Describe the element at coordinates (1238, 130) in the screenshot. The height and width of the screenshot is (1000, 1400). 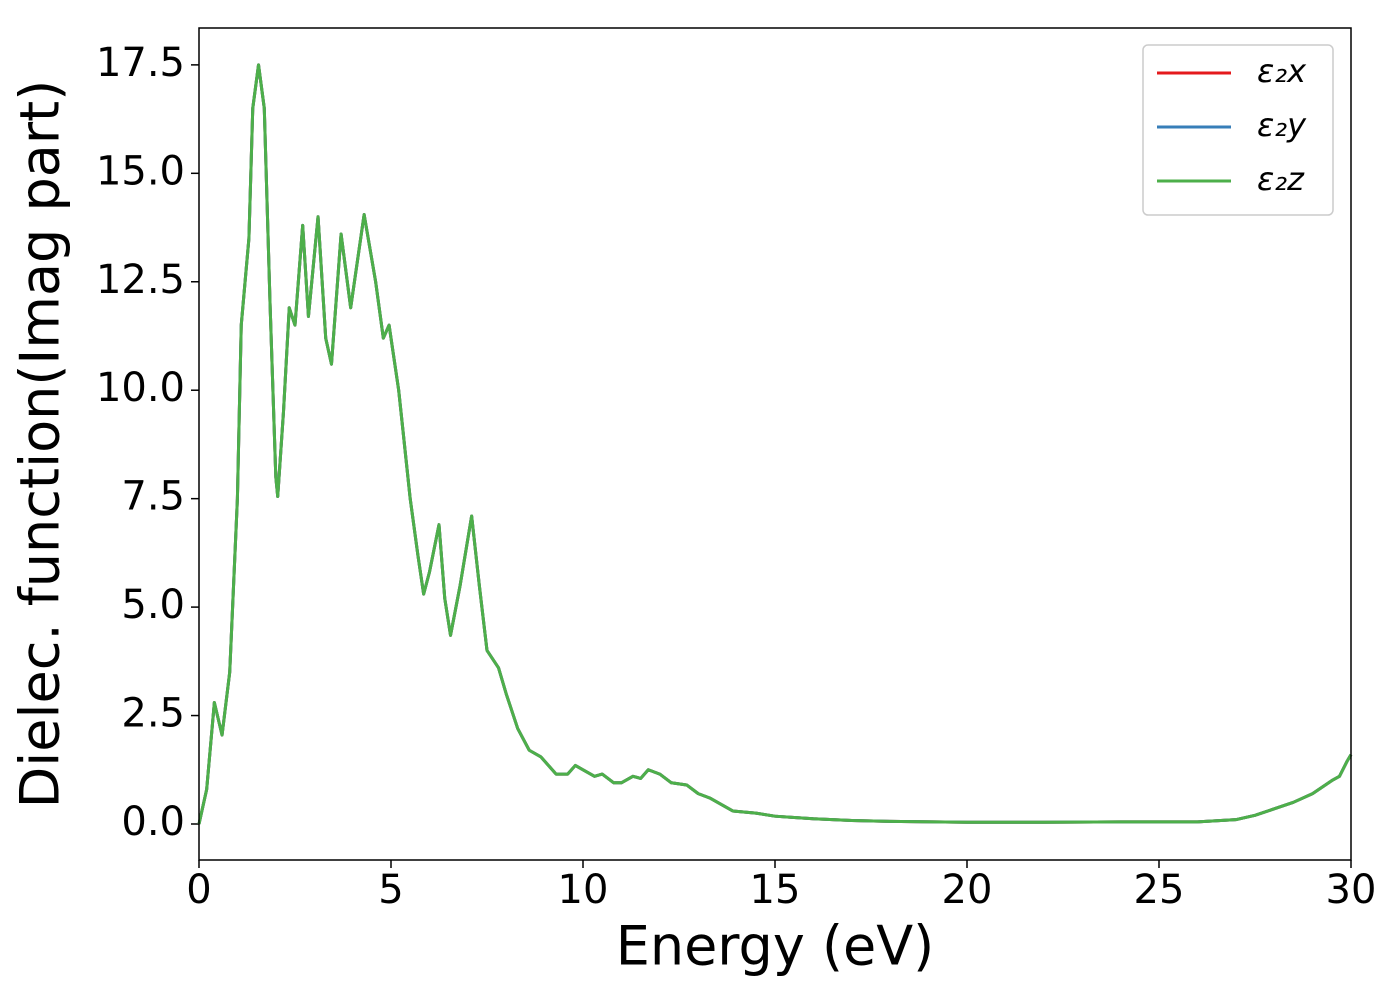
I see `legend-box` at that location.